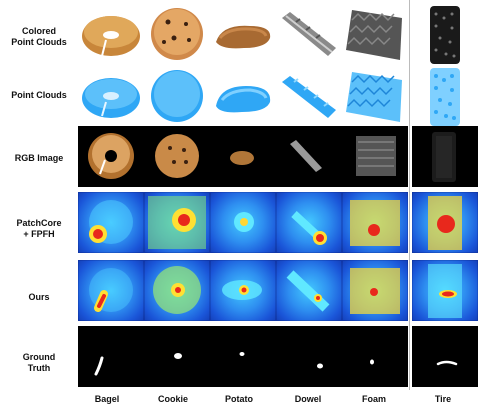 The height and width of the screenshot is (411, 504). What do you see at coordinates (309, 156) in the screenshot?
I see `rgb-image-dowel` at bounding box center [309, 156].